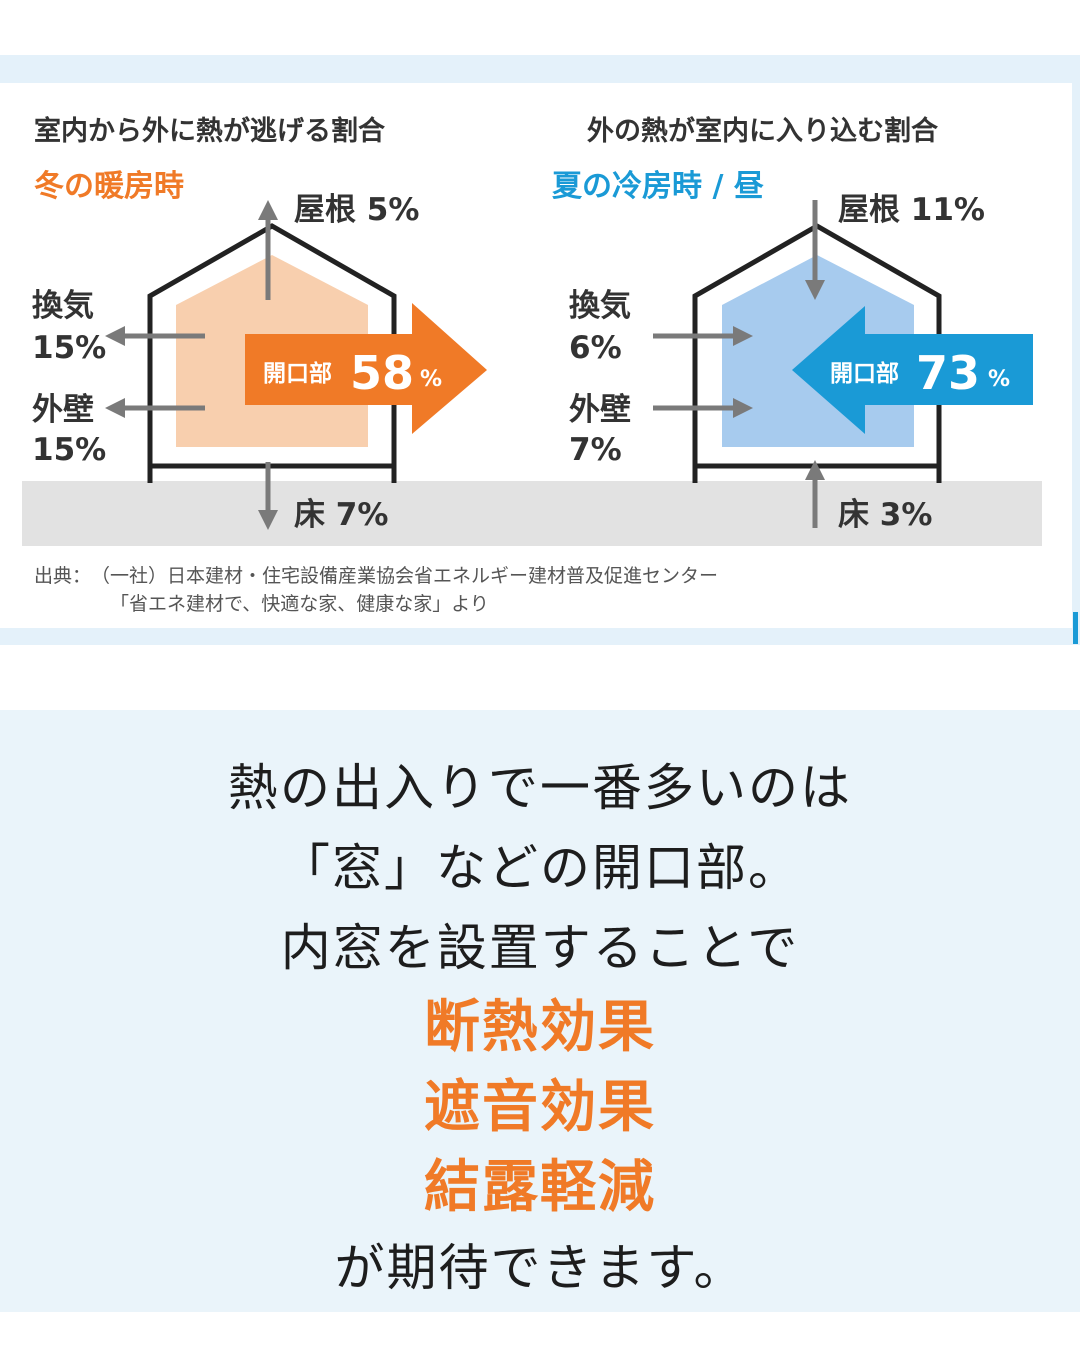 The height and width of the screenshot is (1350, 1080). I want to click on benefit-insulation: 断熱効果, so click(540, 1027).